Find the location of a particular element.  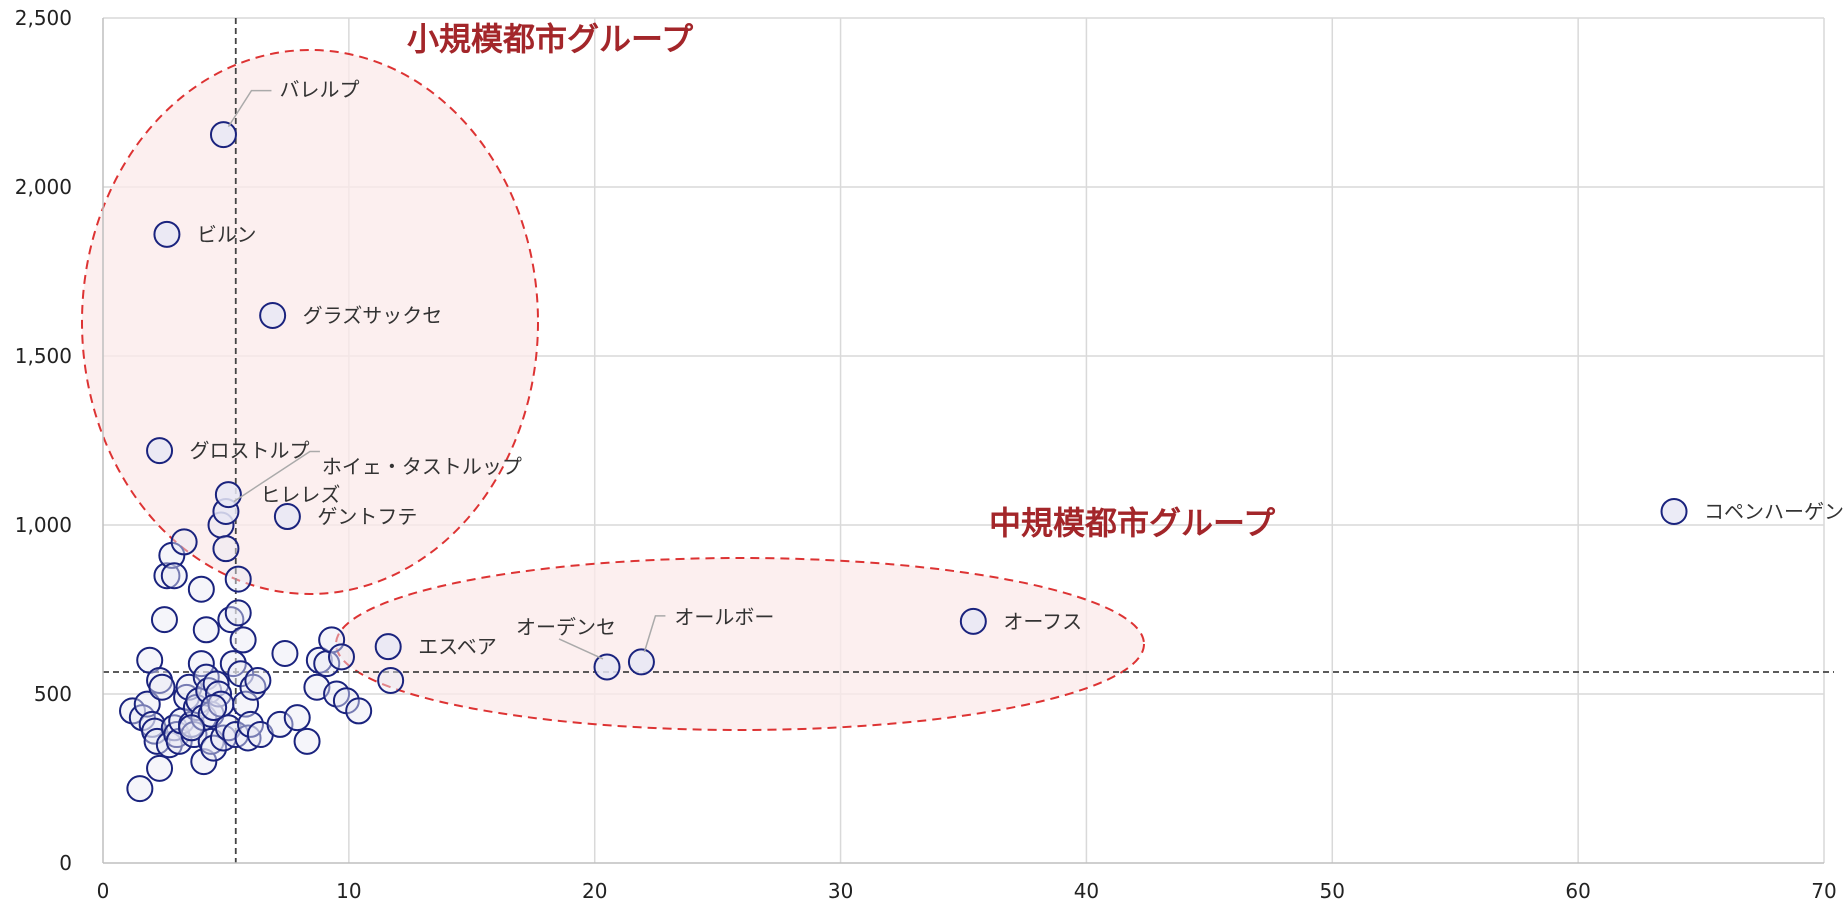

y-tick-label: 1,500 is located at coordinates (43, 356).